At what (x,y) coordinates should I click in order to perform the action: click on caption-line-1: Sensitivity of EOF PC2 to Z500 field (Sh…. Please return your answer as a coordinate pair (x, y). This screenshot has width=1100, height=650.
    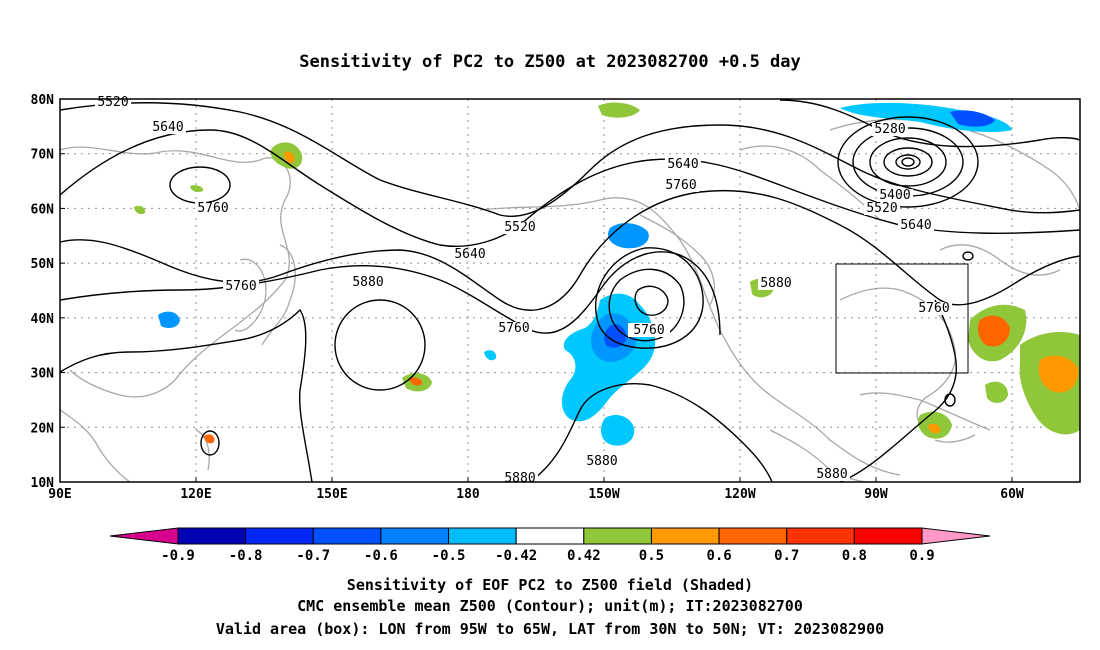
    Looking at the image, I should click on (550, 585).